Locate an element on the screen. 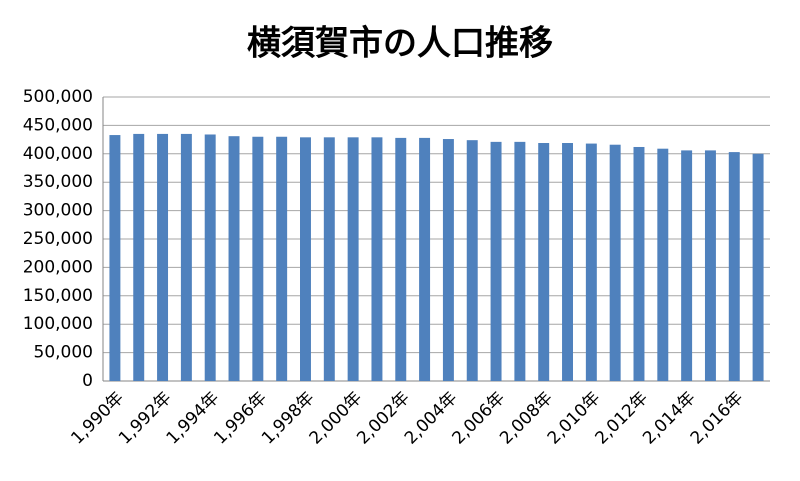  y-tick-label: 500,000 is located at coordinates (58, 97).